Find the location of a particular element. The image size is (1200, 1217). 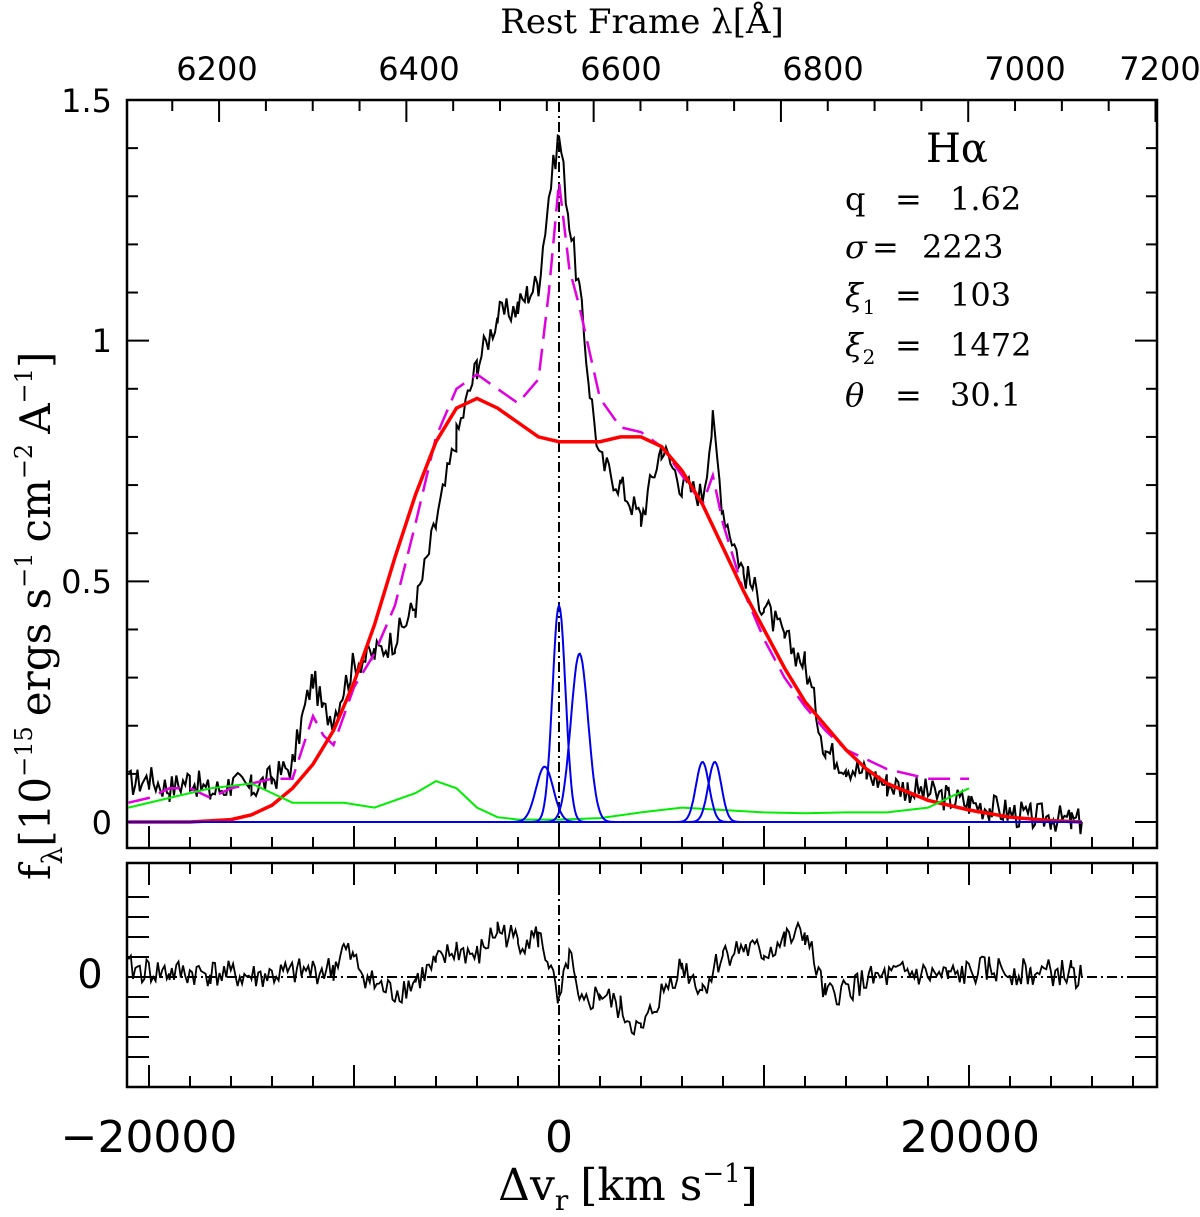

y-axis-label: fλ[10−15ergs s−1cm−2A−1] is located at coordinates (39, 616).